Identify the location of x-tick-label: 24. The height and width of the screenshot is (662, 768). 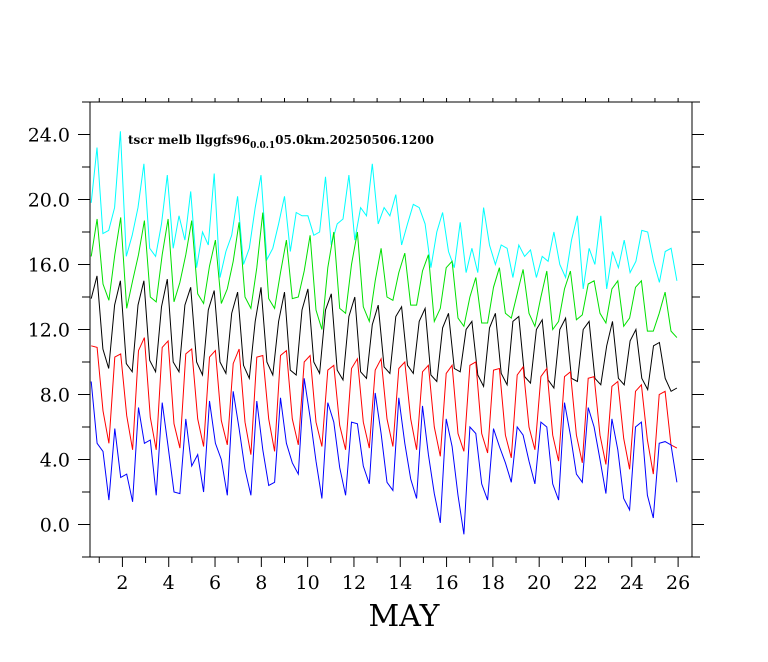
(632, 583).